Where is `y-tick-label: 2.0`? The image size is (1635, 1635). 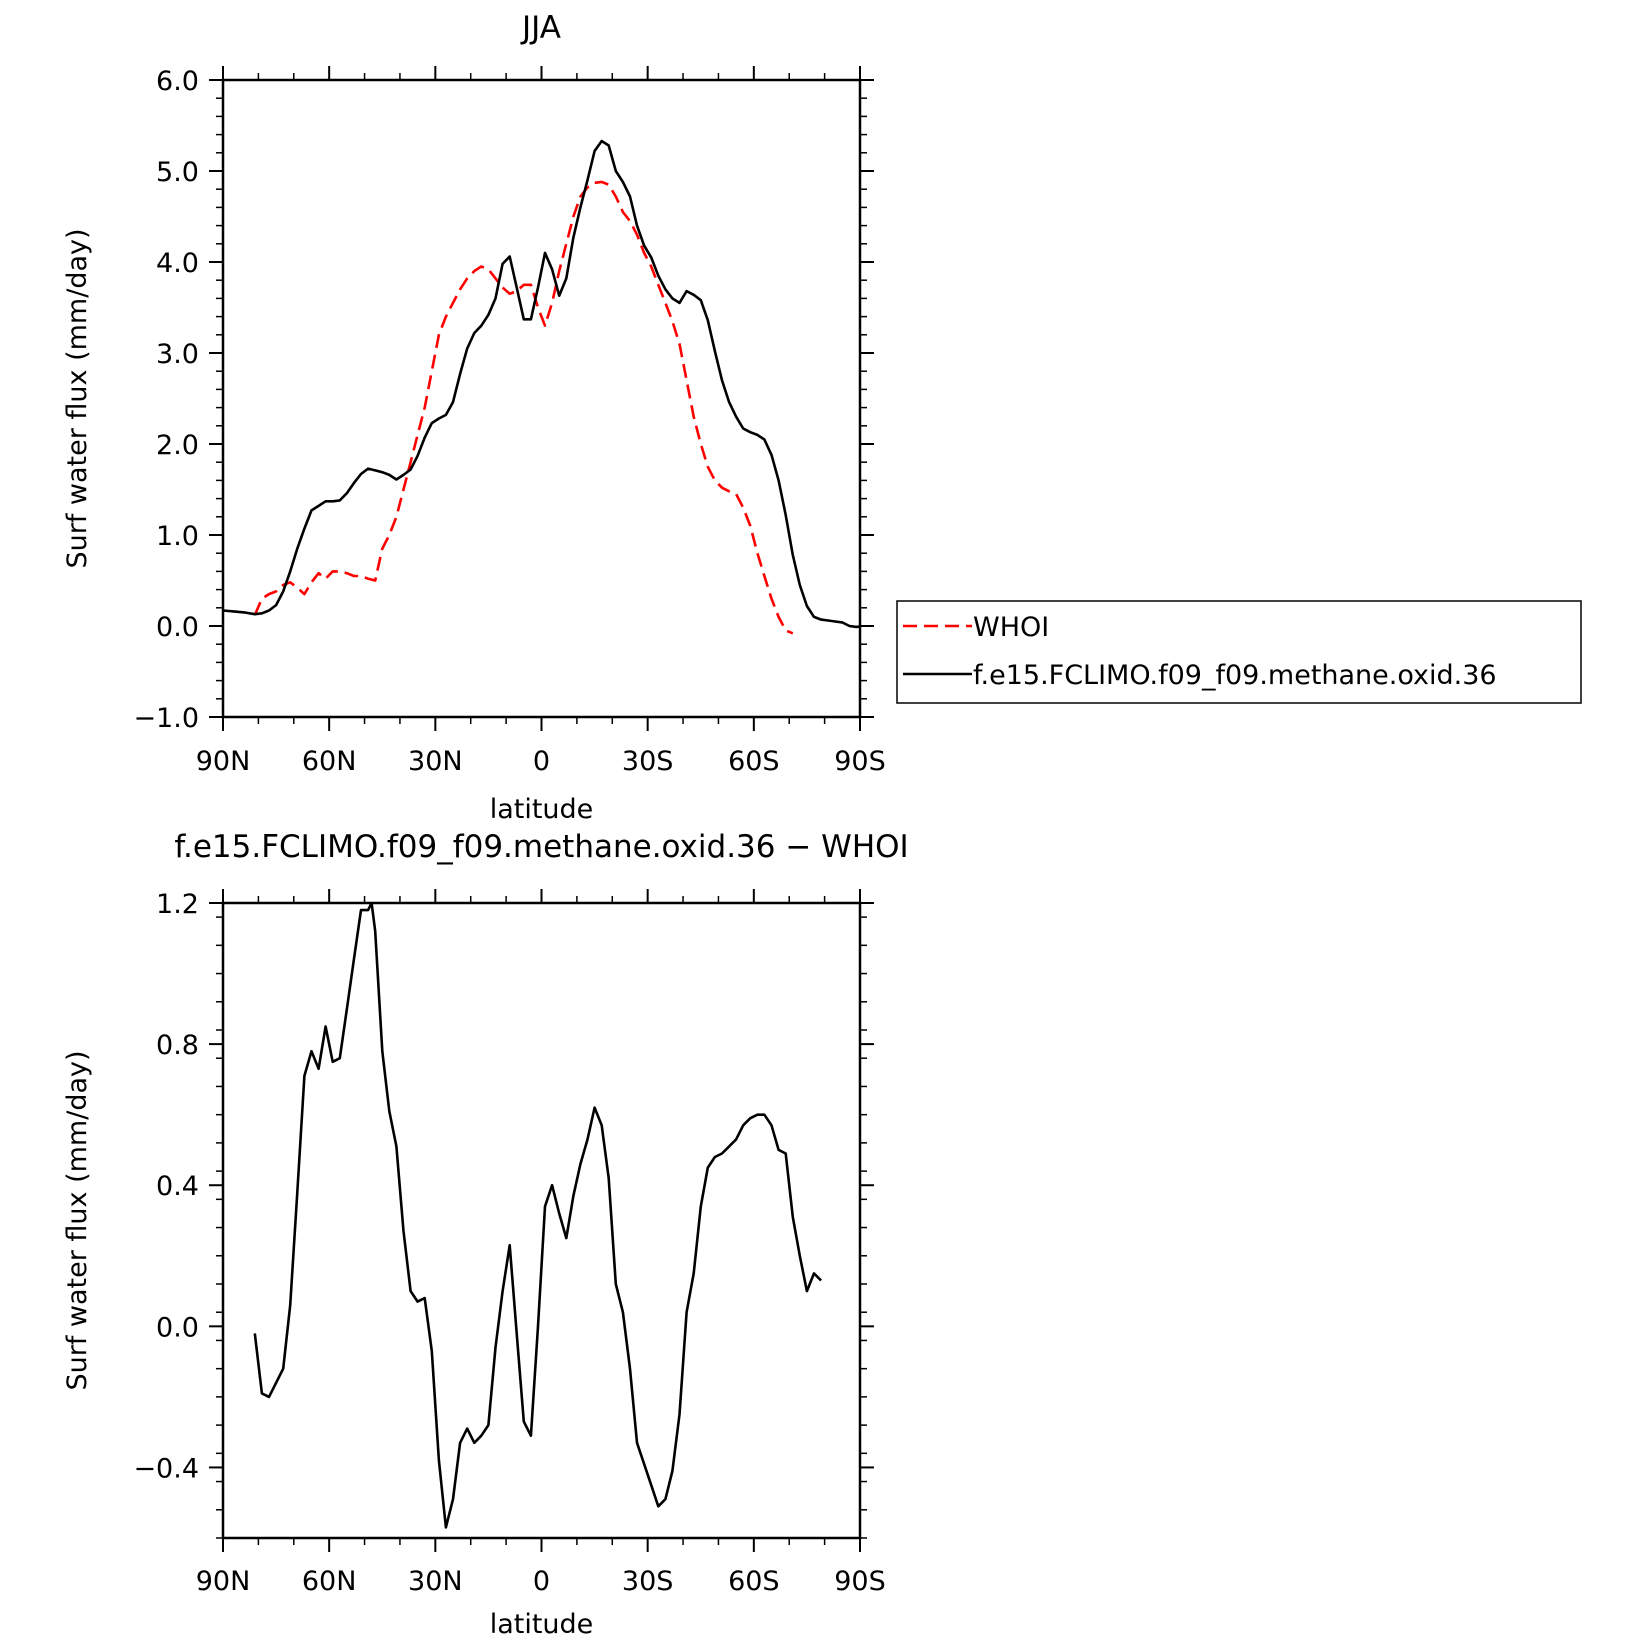
y-tick-label: 2.0 is located at coordinates (177, 445).